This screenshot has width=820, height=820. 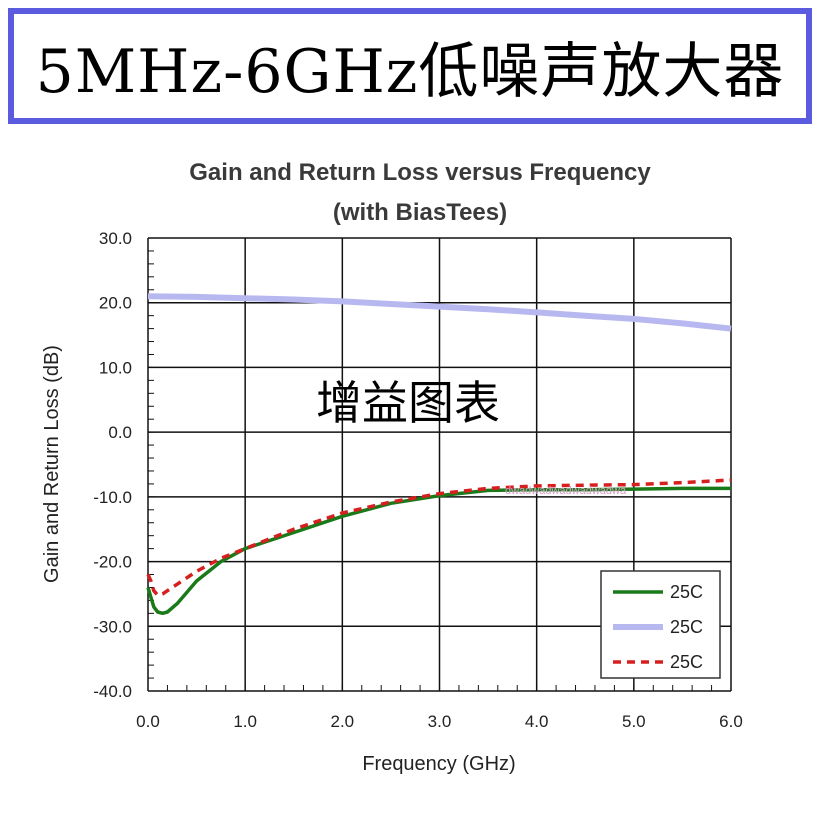 What do you see at coordinates (420, 212) in the screenshot?
I see `chart-subtitle: (with BiasTees)` at bounding box center [420, 212].